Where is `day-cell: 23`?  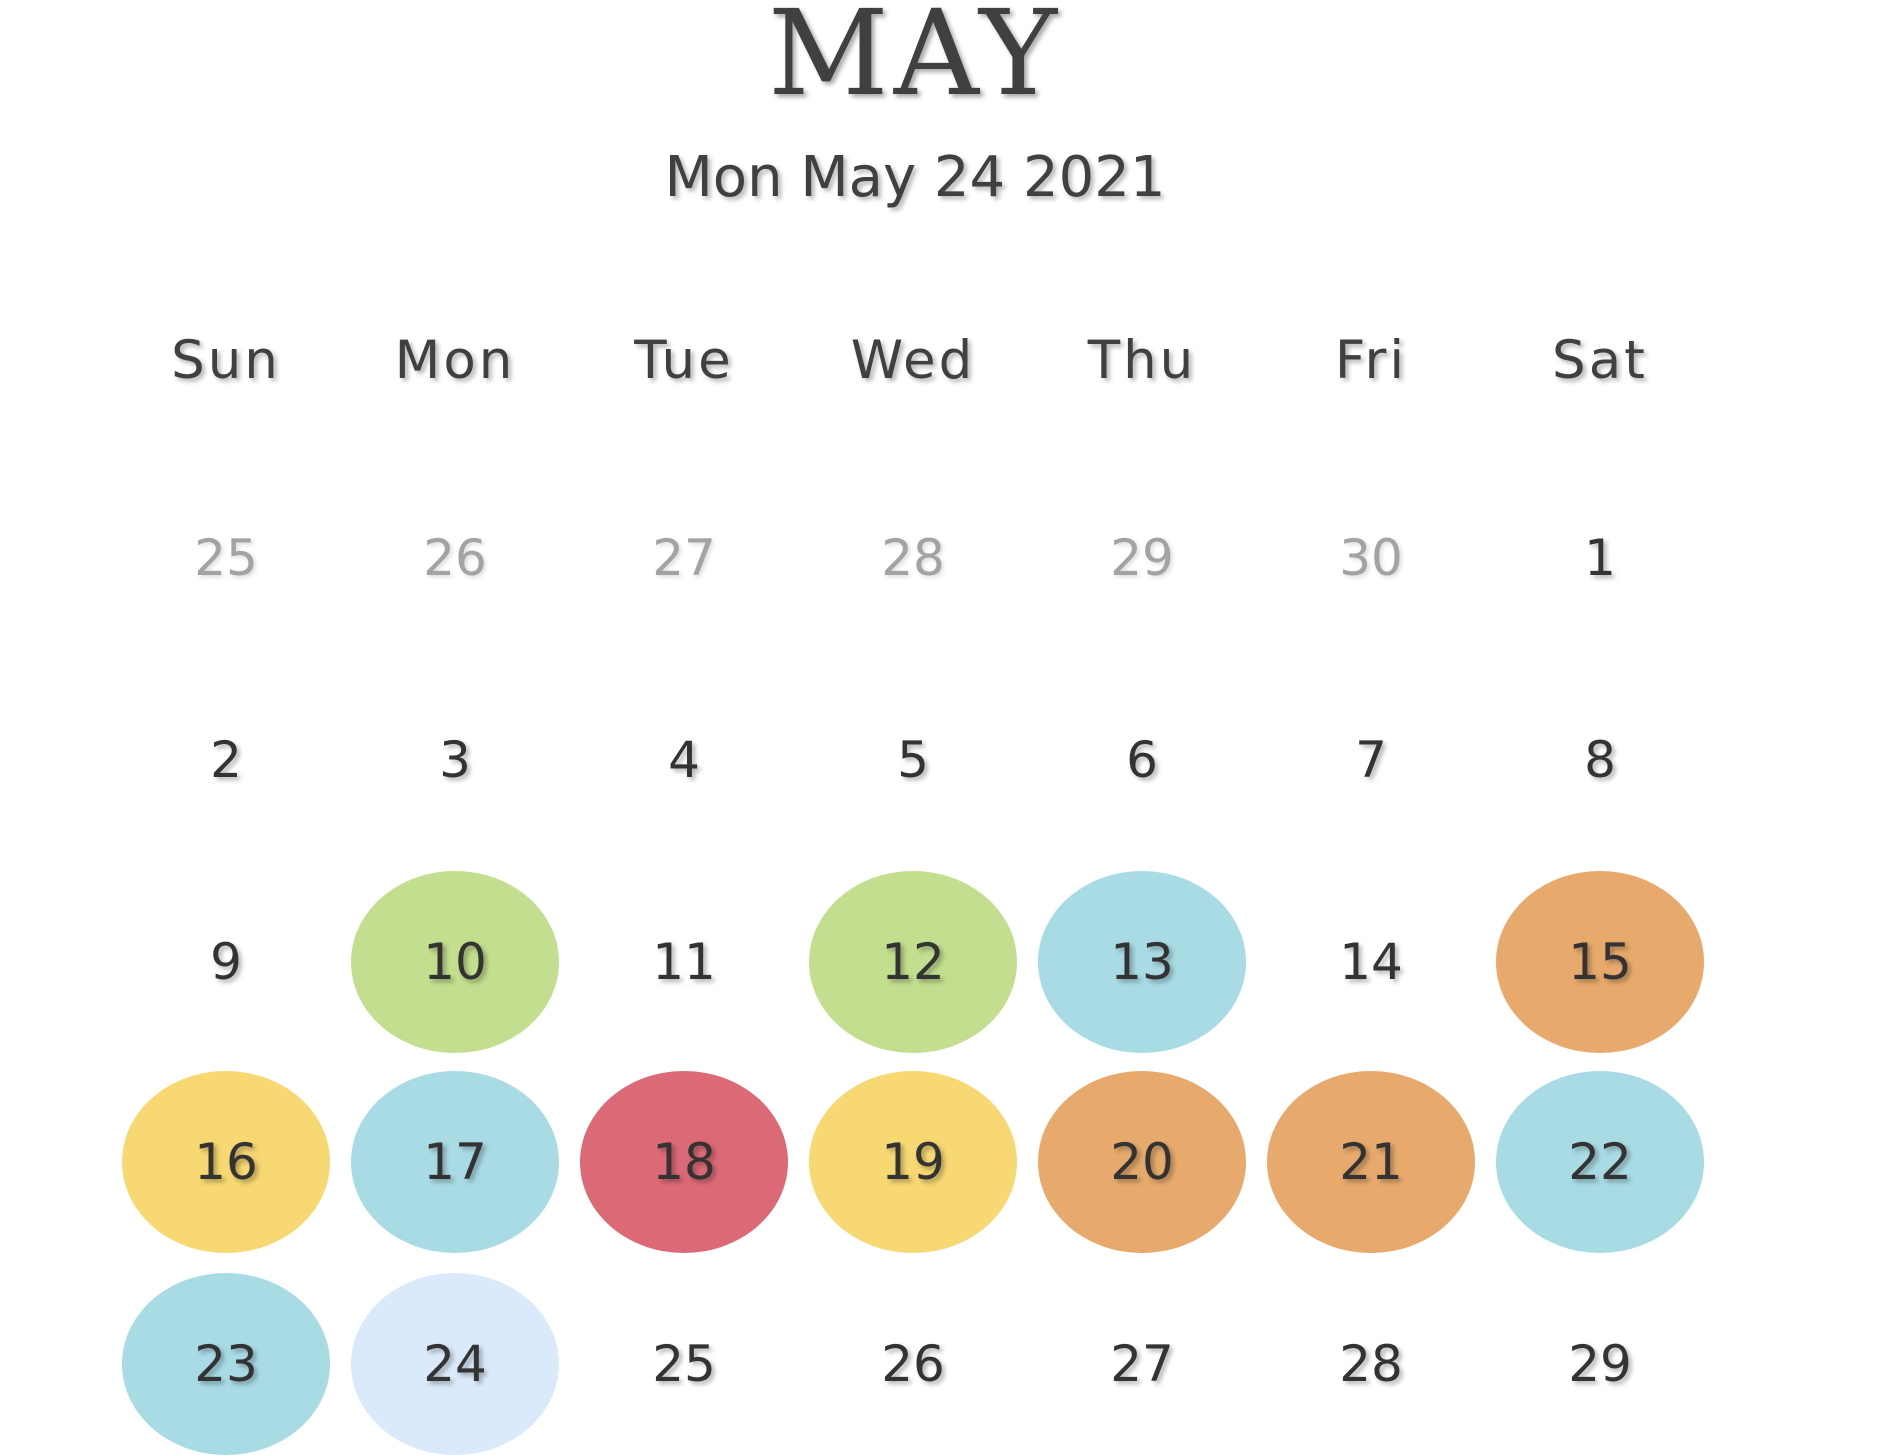 day-cell: 23 is located at coordinates (226, 1364).